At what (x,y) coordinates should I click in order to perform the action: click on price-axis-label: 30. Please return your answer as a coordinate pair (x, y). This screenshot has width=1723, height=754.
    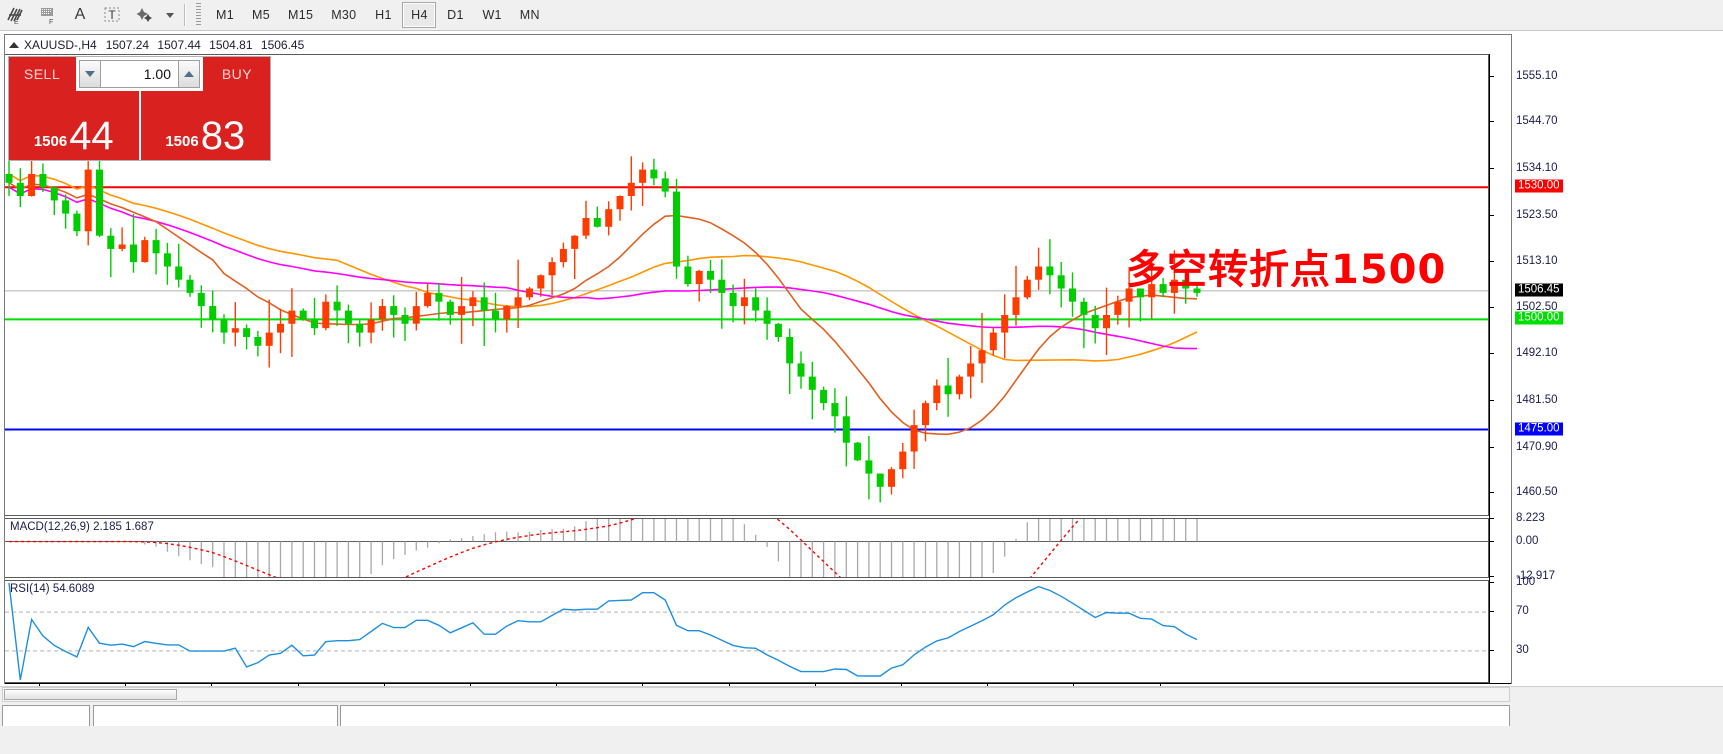
    Looking at the image, I should click on (1522, 649).